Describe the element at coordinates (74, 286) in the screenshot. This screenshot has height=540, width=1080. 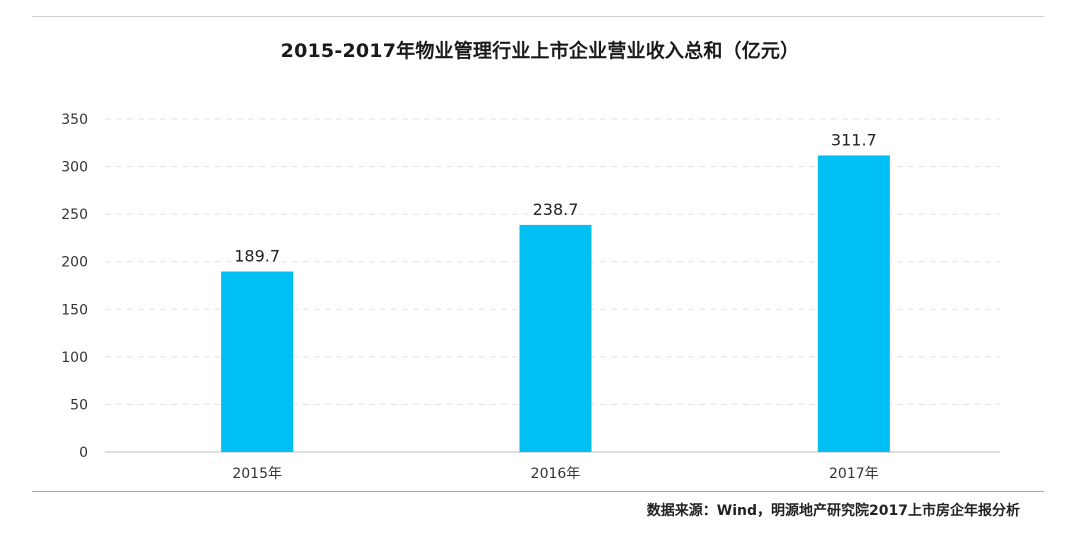
I see `y-axis-ticks: 0 50 100 150 200 250 300 350` at that location.